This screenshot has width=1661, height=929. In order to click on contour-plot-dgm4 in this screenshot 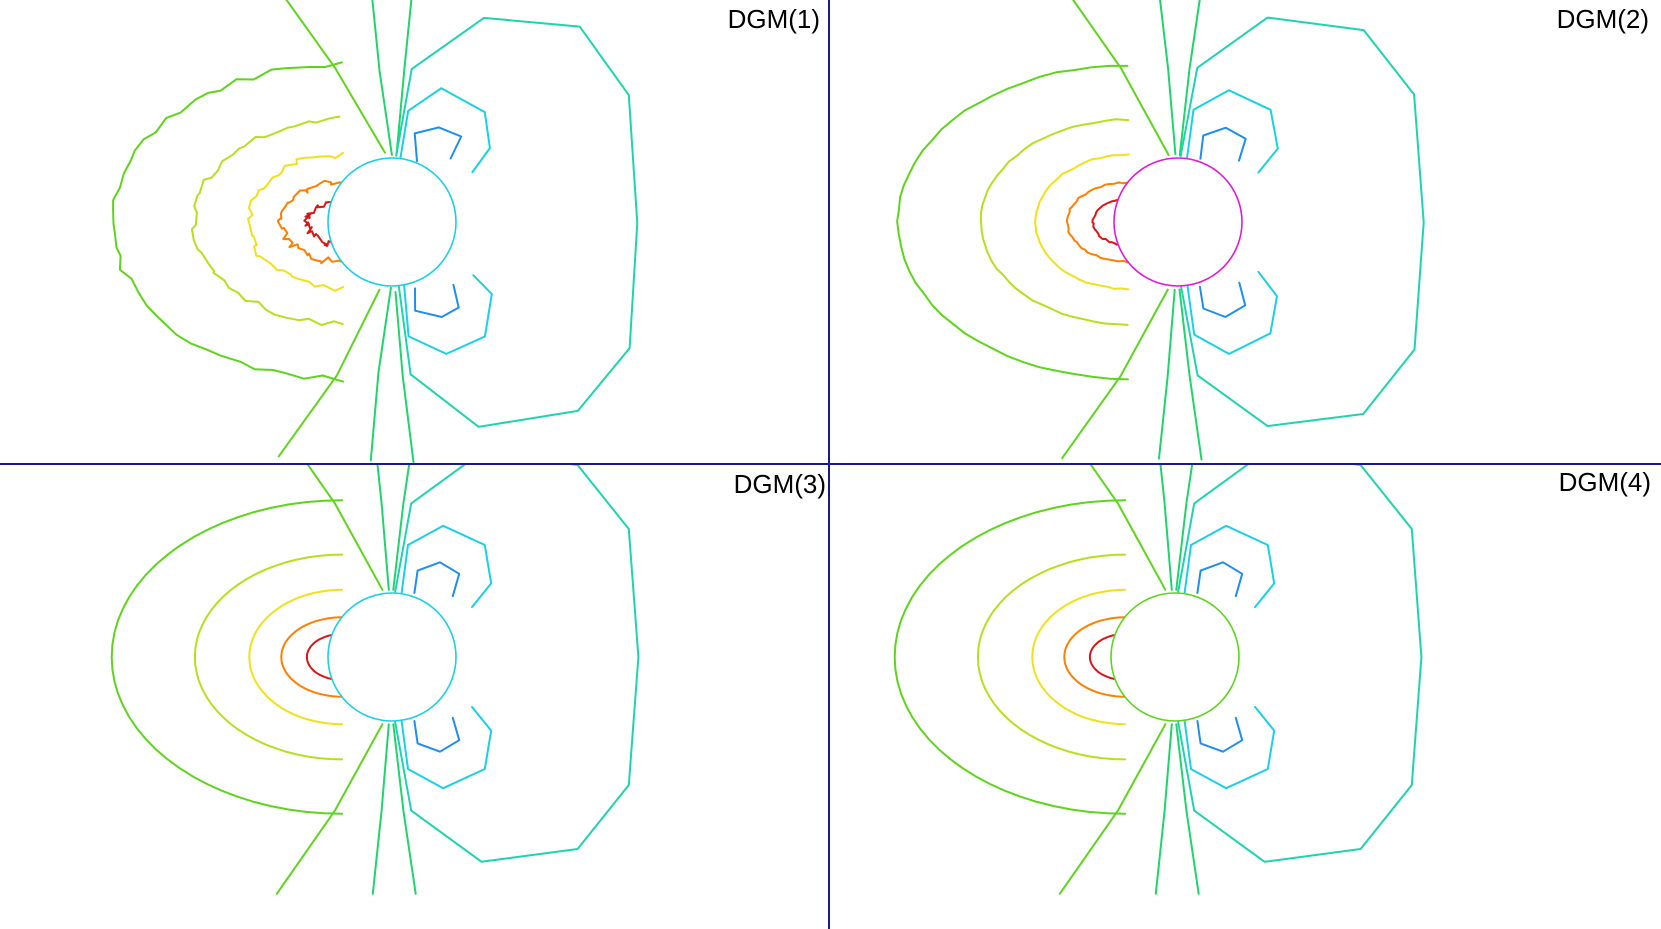, I will do `click(1158, 680)`.